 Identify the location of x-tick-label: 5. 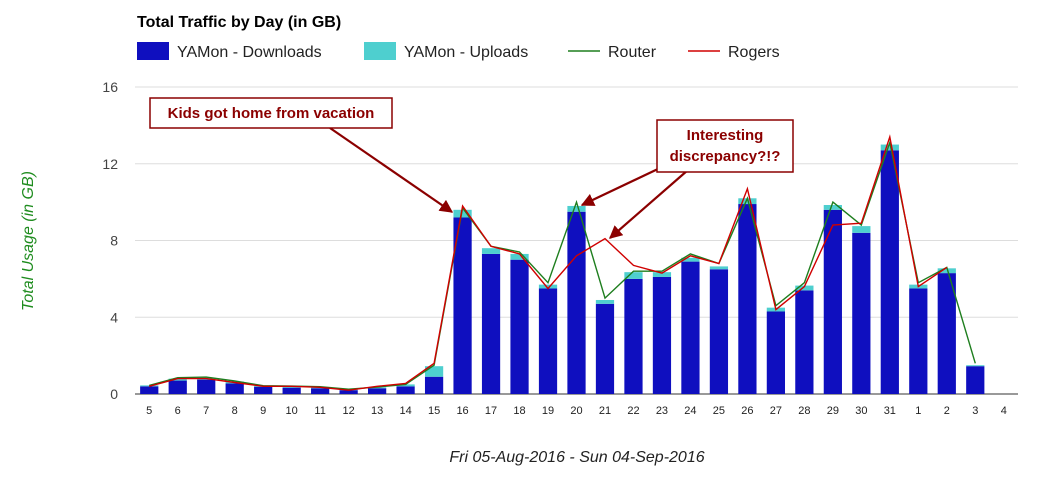
(149, 411).